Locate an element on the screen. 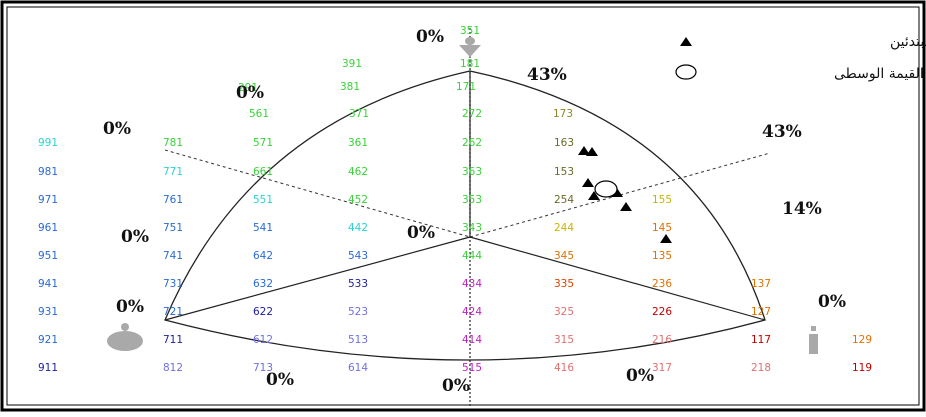 Image resolution: width=926 pixels, height=417 pixels. code-label: 515 is located at coordinates (472, 368).